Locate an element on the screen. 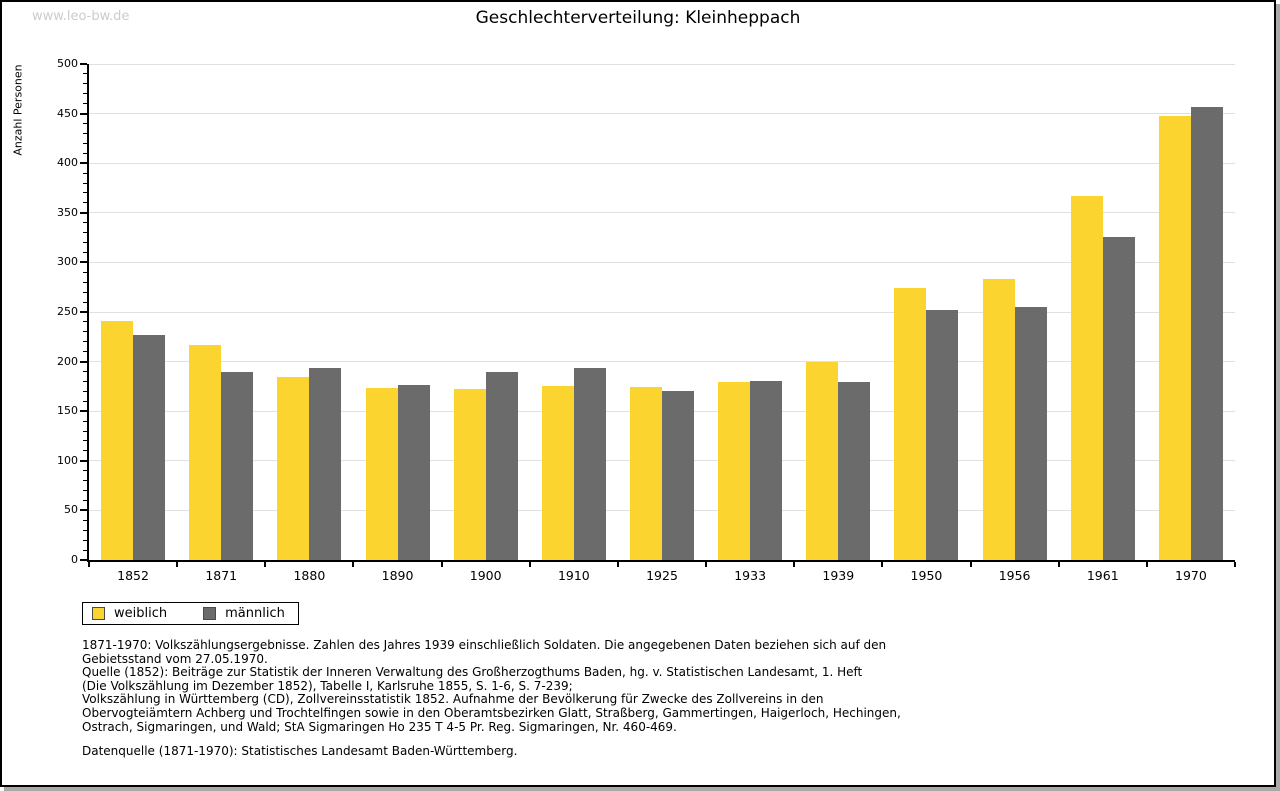 The image size is (1280, 791). y-tick-label: 250 is located at coordinates (67, 311).